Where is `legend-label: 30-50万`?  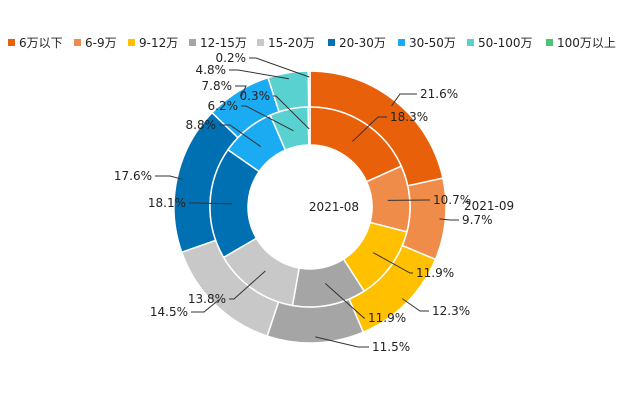 legend-label: 30-50万 is located at coordinates (432, 43).